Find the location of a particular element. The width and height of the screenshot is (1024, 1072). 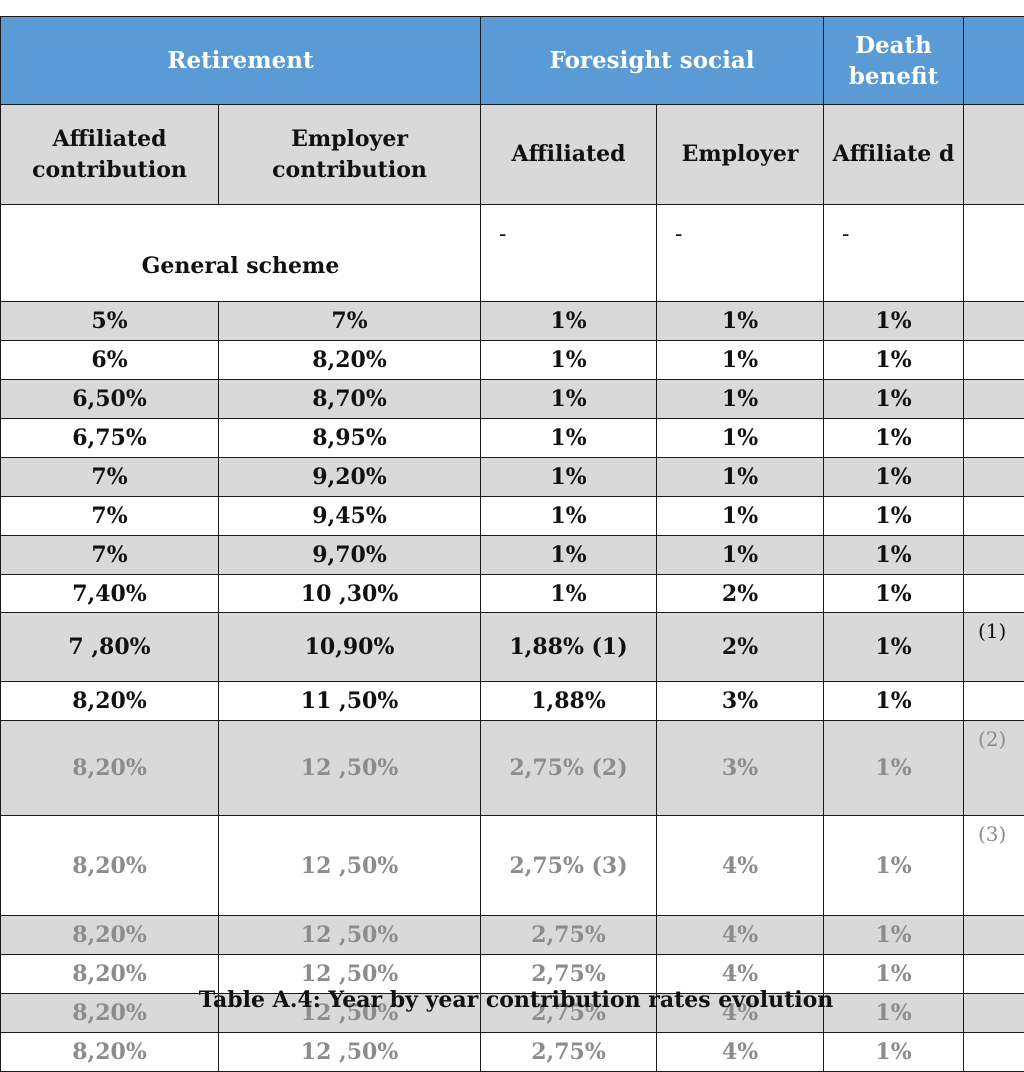

table-row: 6,75%8,95%1%1%1% is located at coordinates (512, 438).